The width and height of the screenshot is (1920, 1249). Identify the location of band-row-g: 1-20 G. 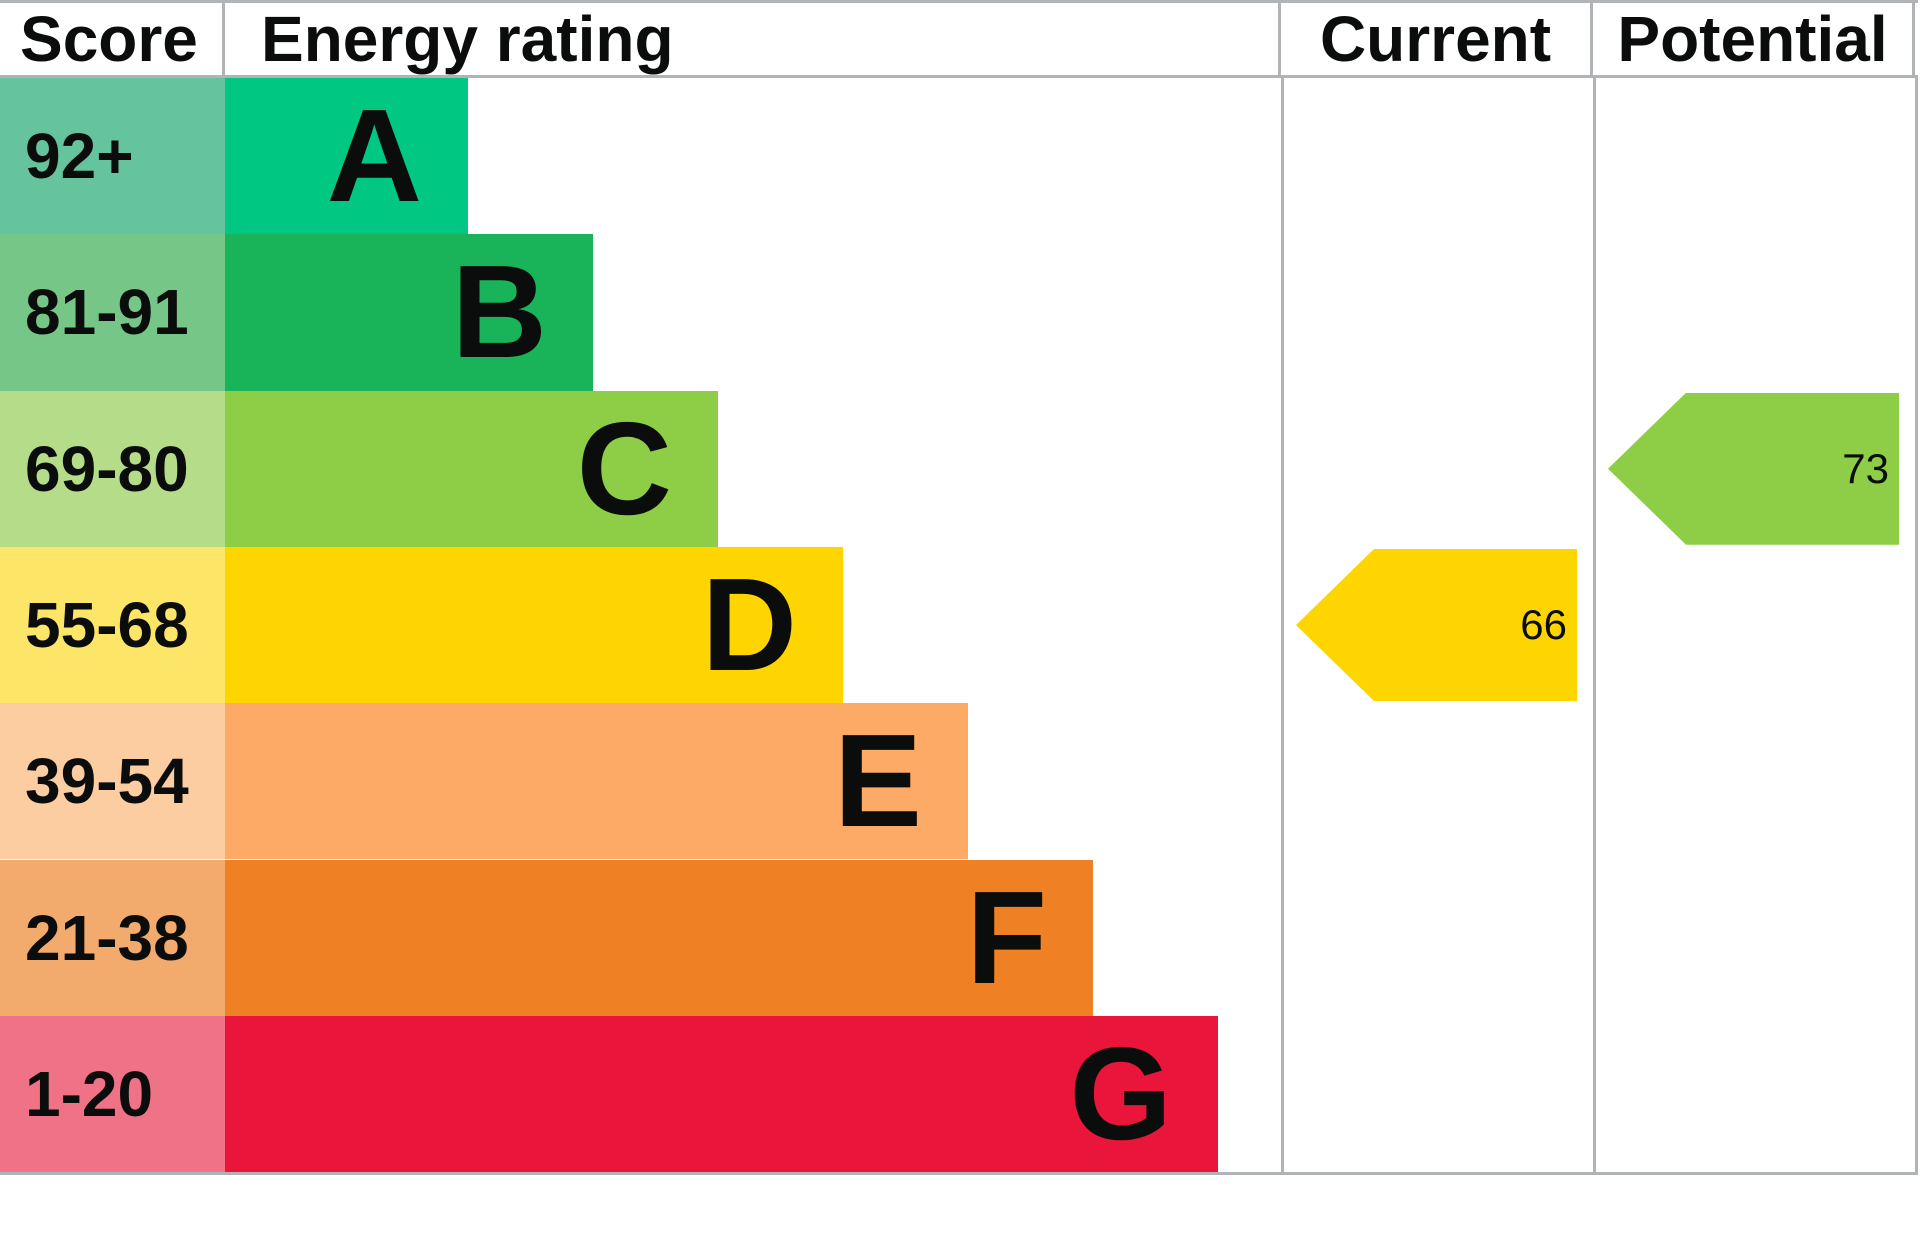
(640, 1094).